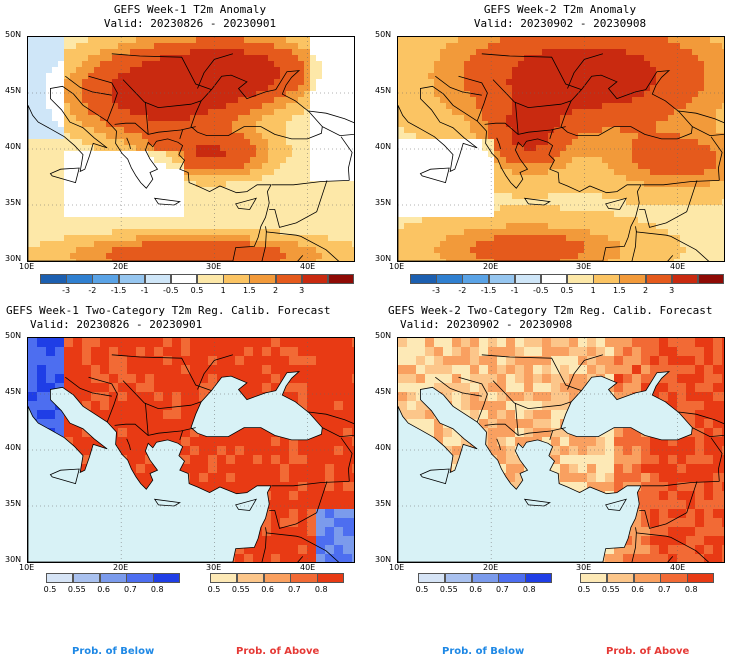 The width and height of the screenshot is (740, 662). What do you see at coordinates (223, 290) in the screenshot?
I see `colorbar-tick-label: 1` at bounding box center [223, 290].